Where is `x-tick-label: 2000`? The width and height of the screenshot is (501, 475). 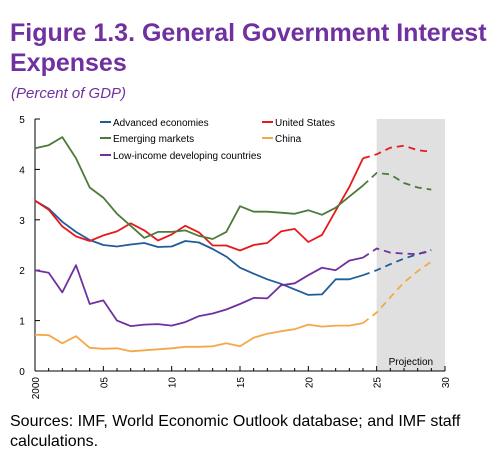
x-tick-label: 2000 is located at coordinates (36, 388).